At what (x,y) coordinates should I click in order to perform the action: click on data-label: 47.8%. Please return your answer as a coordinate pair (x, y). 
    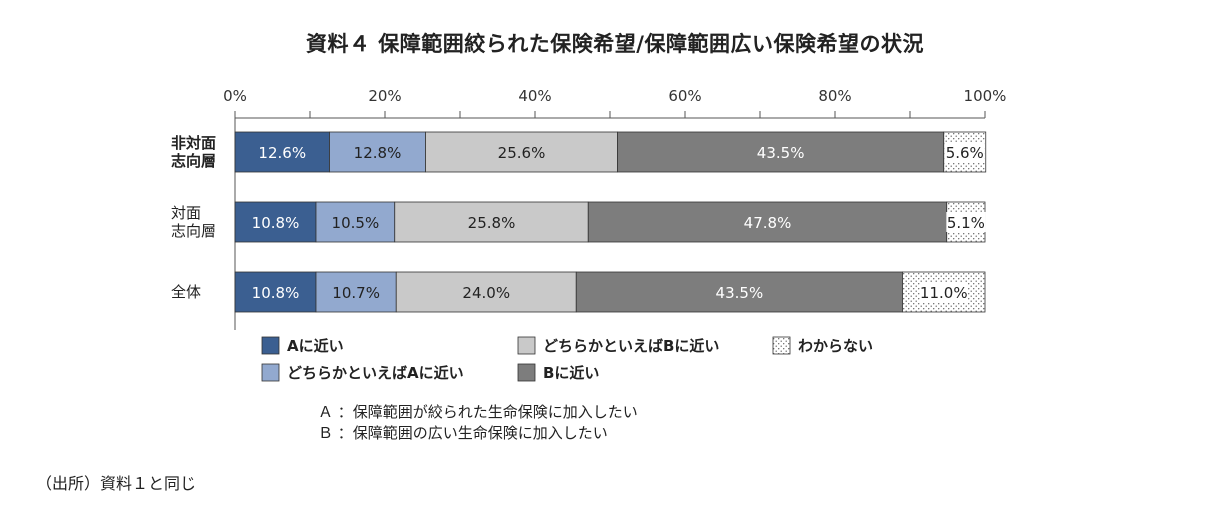
    Looking at the image, I should click on (768, 223).